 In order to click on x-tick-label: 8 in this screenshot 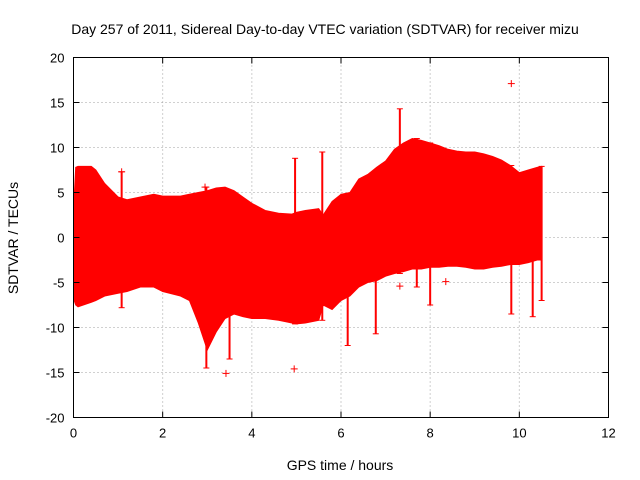, I will do `click(430, 433)`.